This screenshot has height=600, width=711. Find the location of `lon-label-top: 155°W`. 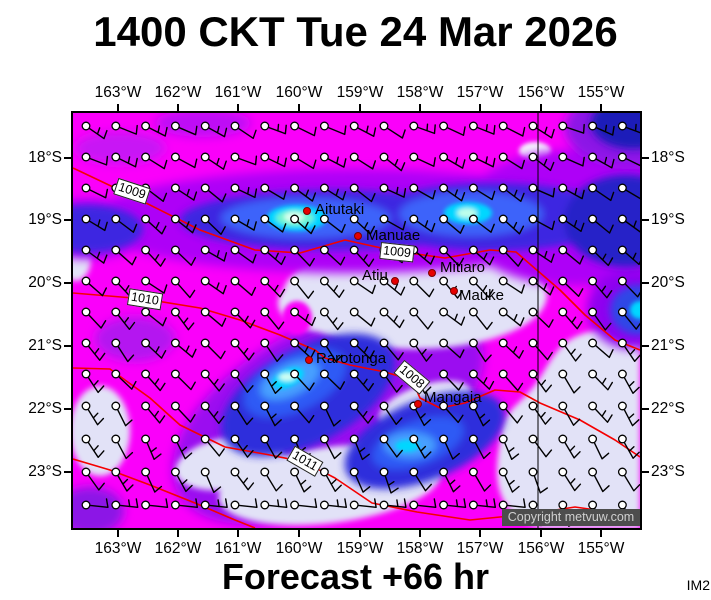

lon-label-top: 155°W is located at coordinates (601, 92).